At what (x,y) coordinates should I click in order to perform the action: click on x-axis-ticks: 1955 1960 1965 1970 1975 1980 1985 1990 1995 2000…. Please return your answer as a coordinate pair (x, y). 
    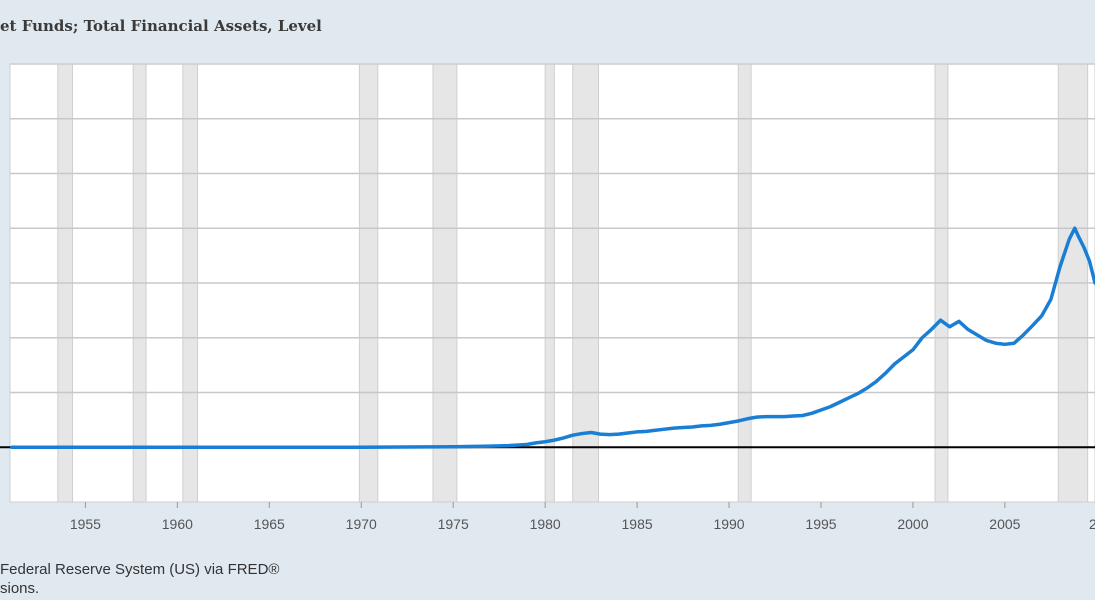
    Looking at the image, I should click on (582, 517).